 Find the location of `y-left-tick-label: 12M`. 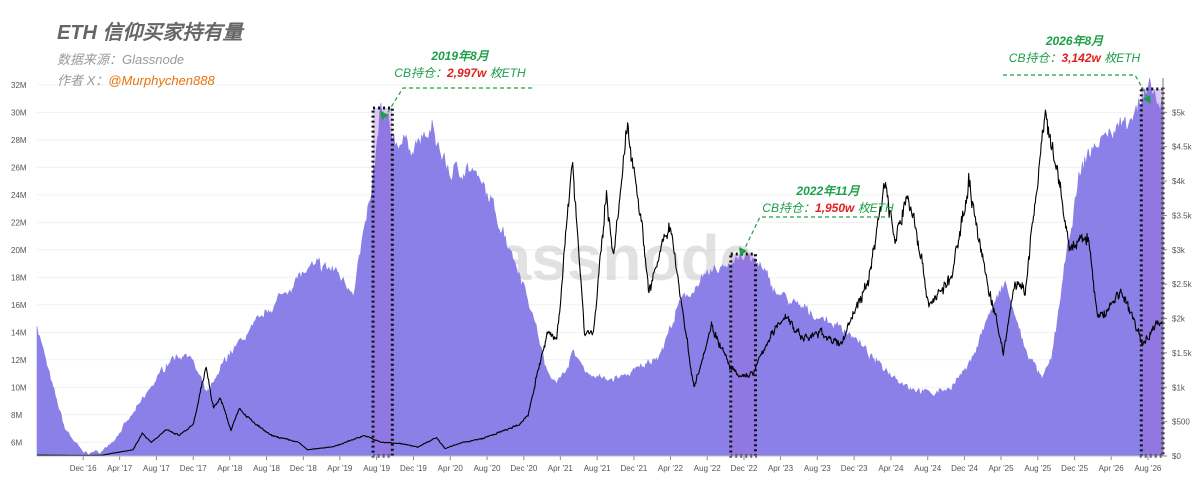

y-left-tick-label: 12M is located at coordinates (19, 360).